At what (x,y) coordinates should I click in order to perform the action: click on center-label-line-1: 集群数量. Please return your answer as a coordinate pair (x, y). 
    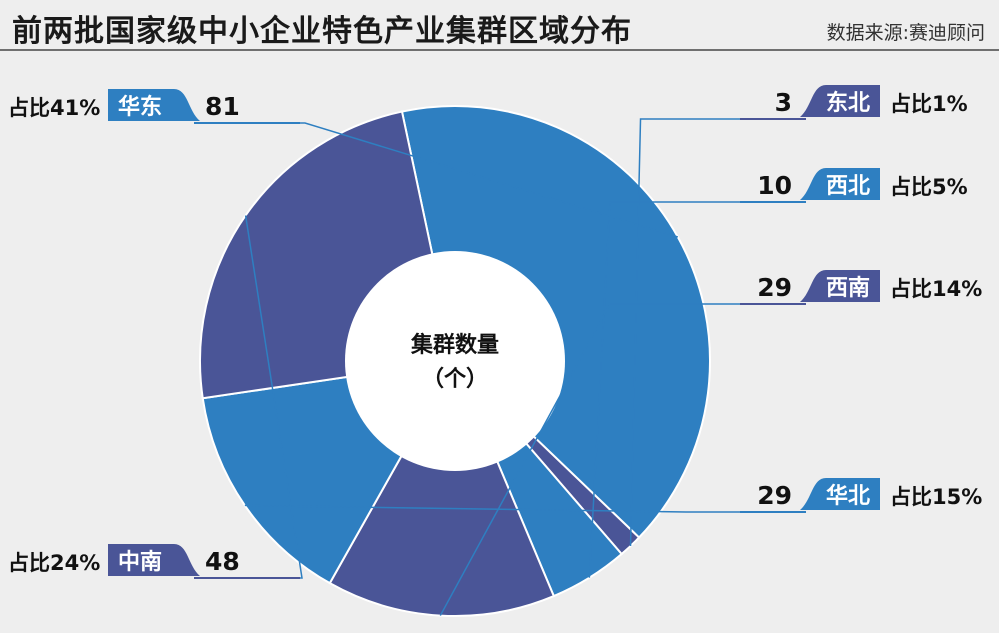
    Looking at the image, I should click on (454, 345).